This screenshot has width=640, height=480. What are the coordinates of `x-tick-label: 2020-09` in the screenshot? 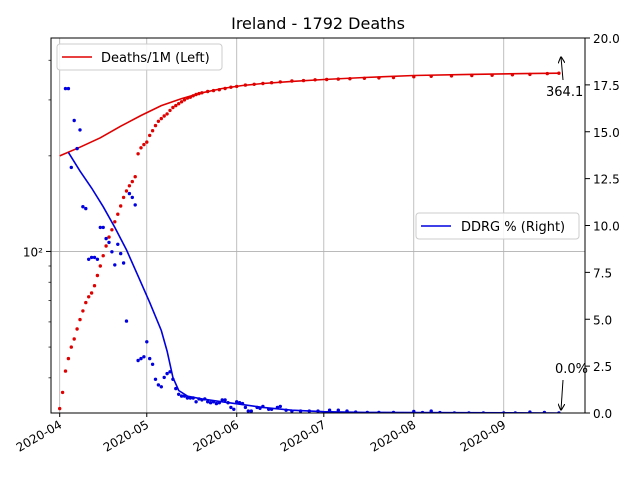 It's located at (483, 435).